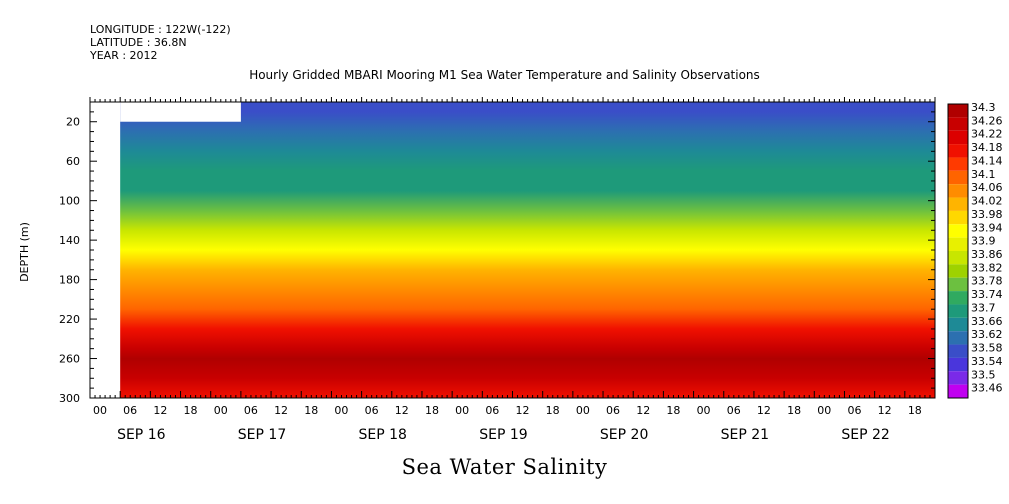 This screenshot has width=1009, height=504. Describe the element at coordinates (73, 161) in the screenshot. I see `y-tick-label: 60` at that location.